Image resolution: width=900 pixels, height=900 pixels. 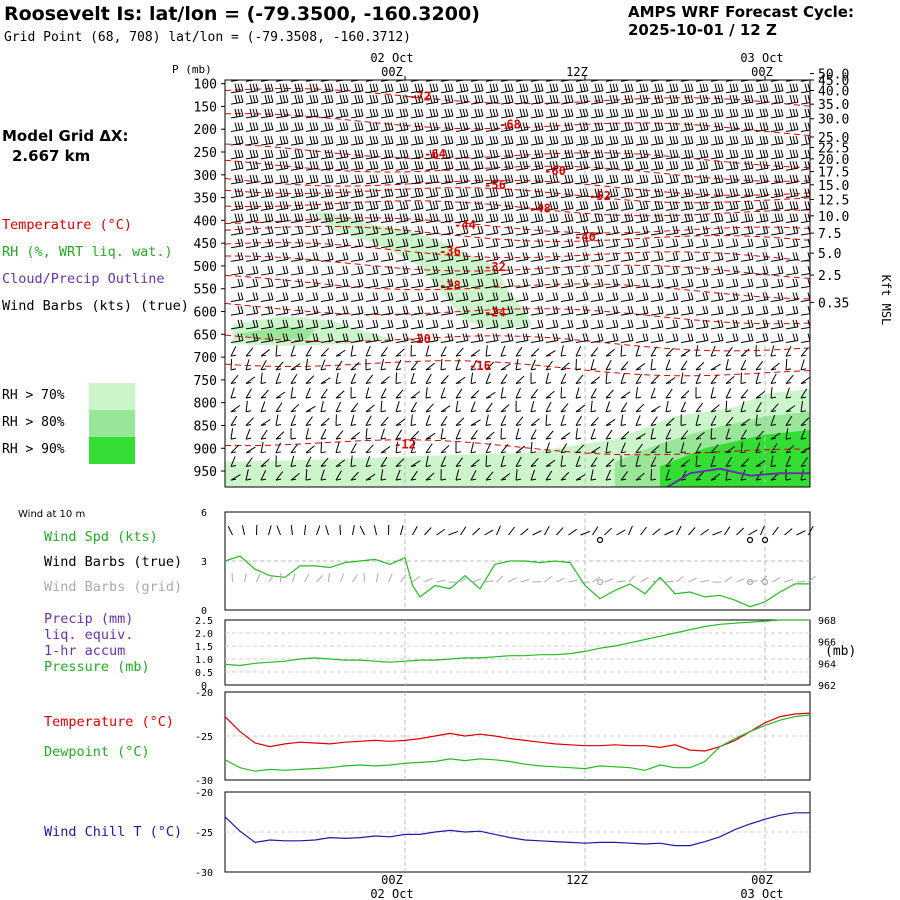 What do you see at coordinates (204, 686) in the screenshot?
I see `precip-ytick: 0` at bounding box center [204, 686].